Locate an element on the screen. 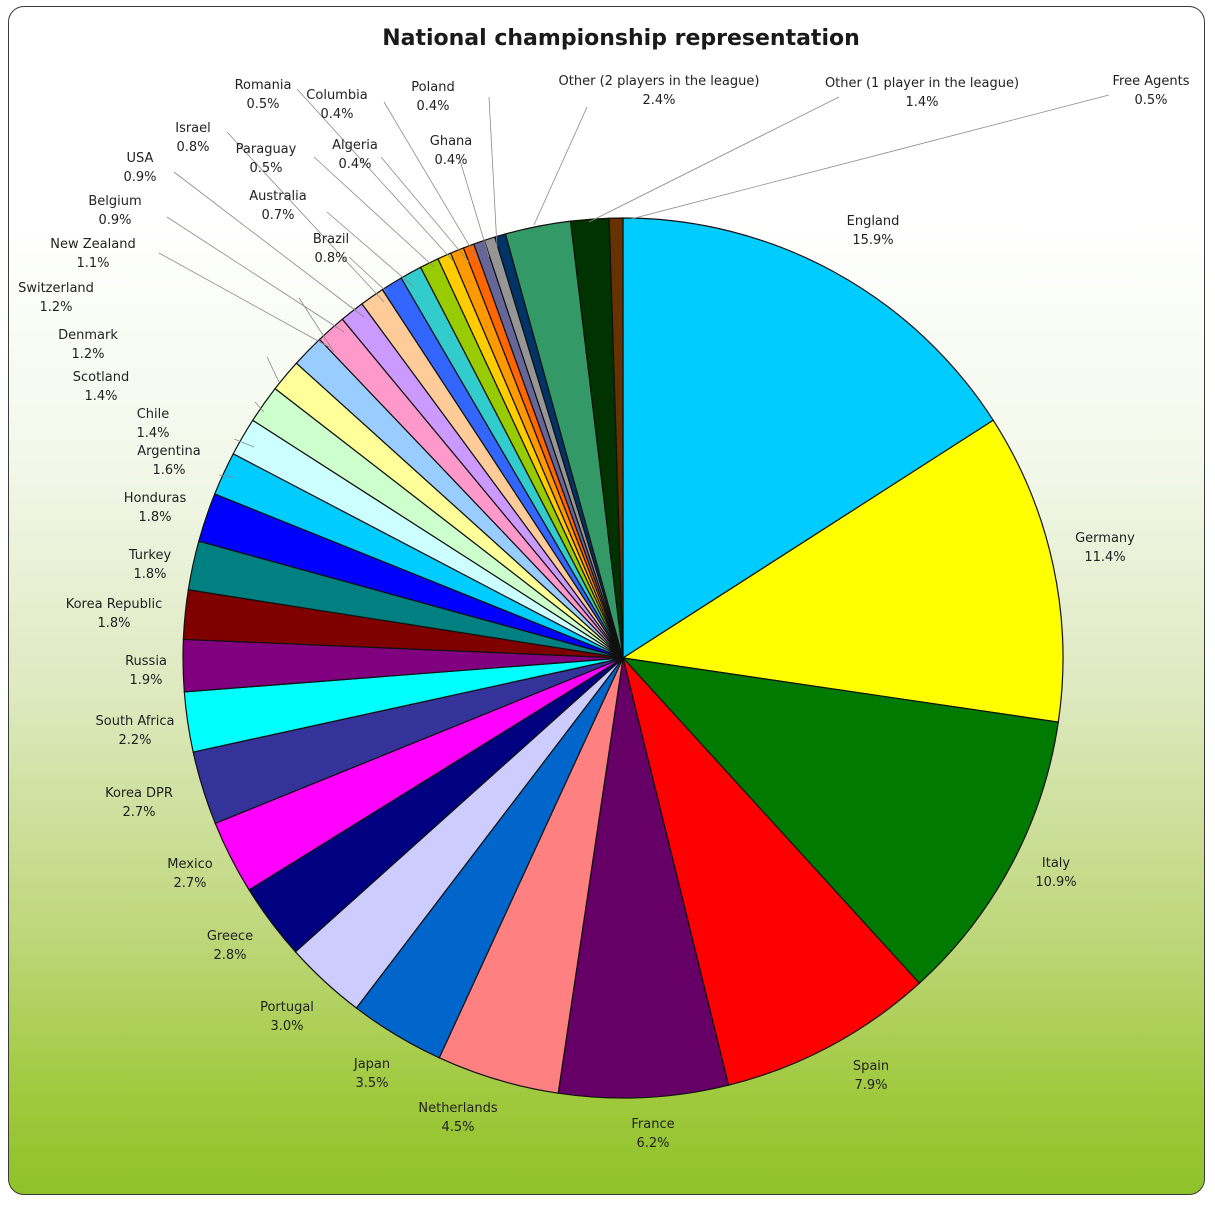 This screenshot has width=1215, height=1205. slice-value-columbia: 0.4% is located at coordinates (336, 114).